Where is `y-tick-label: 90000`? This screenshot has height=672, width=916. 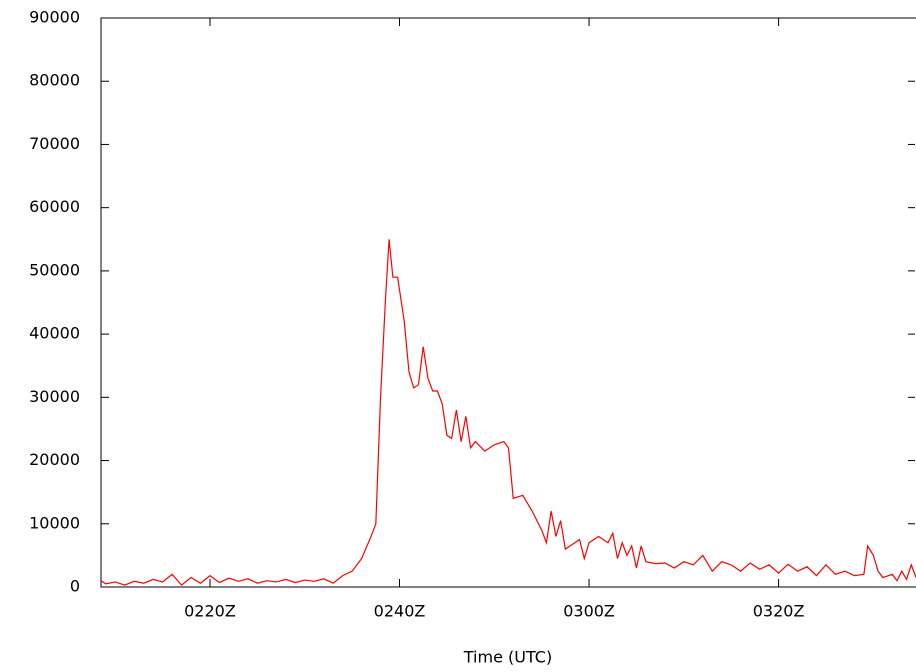
y-tick-label: 90000 is located at coordinates (54, 17).